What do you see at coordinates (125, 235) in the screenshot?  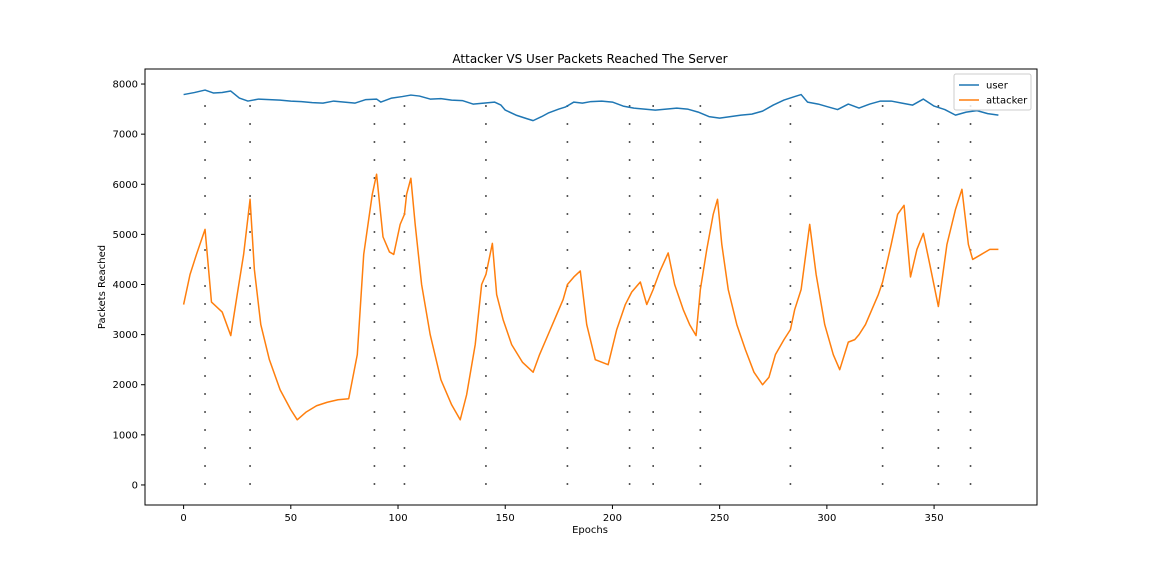 I see `y-tick-label: 5000` at bounding box center [125, 235].